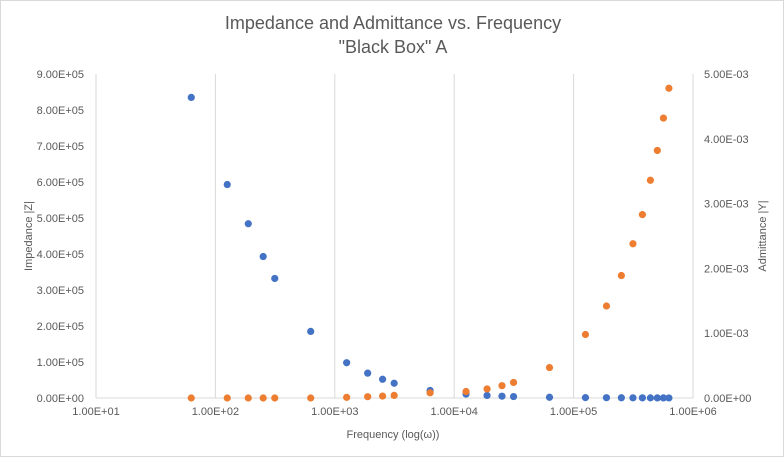  What do you see at coordinates (60, 327) in the screenshot?
I see `y-tick-label: 2.00E+05` at bounding box center [60, 327].